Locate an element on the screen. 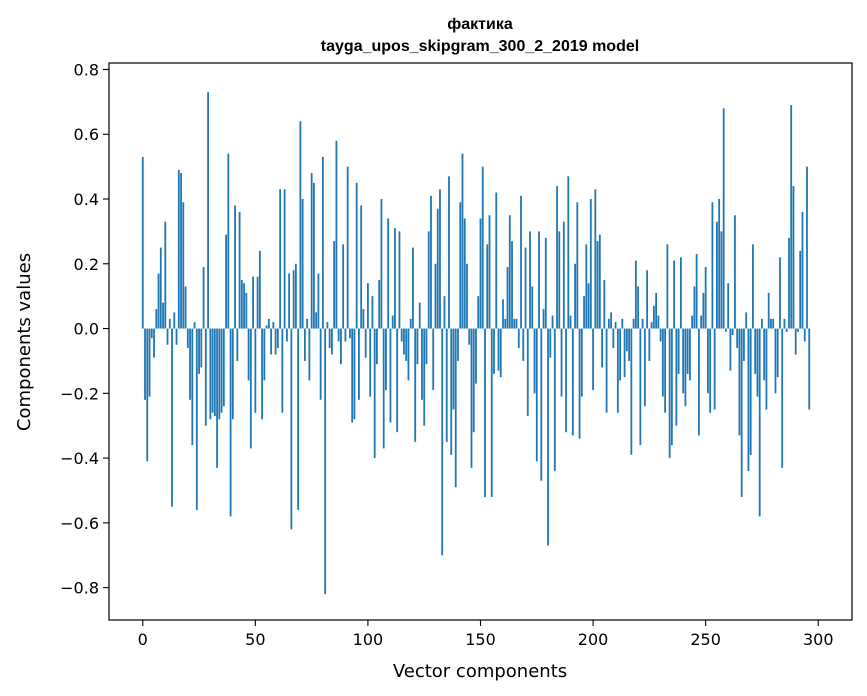 This screenshot has width=867, height=696. y-tick-label: 0.4 is located at coordinates (86, 199).